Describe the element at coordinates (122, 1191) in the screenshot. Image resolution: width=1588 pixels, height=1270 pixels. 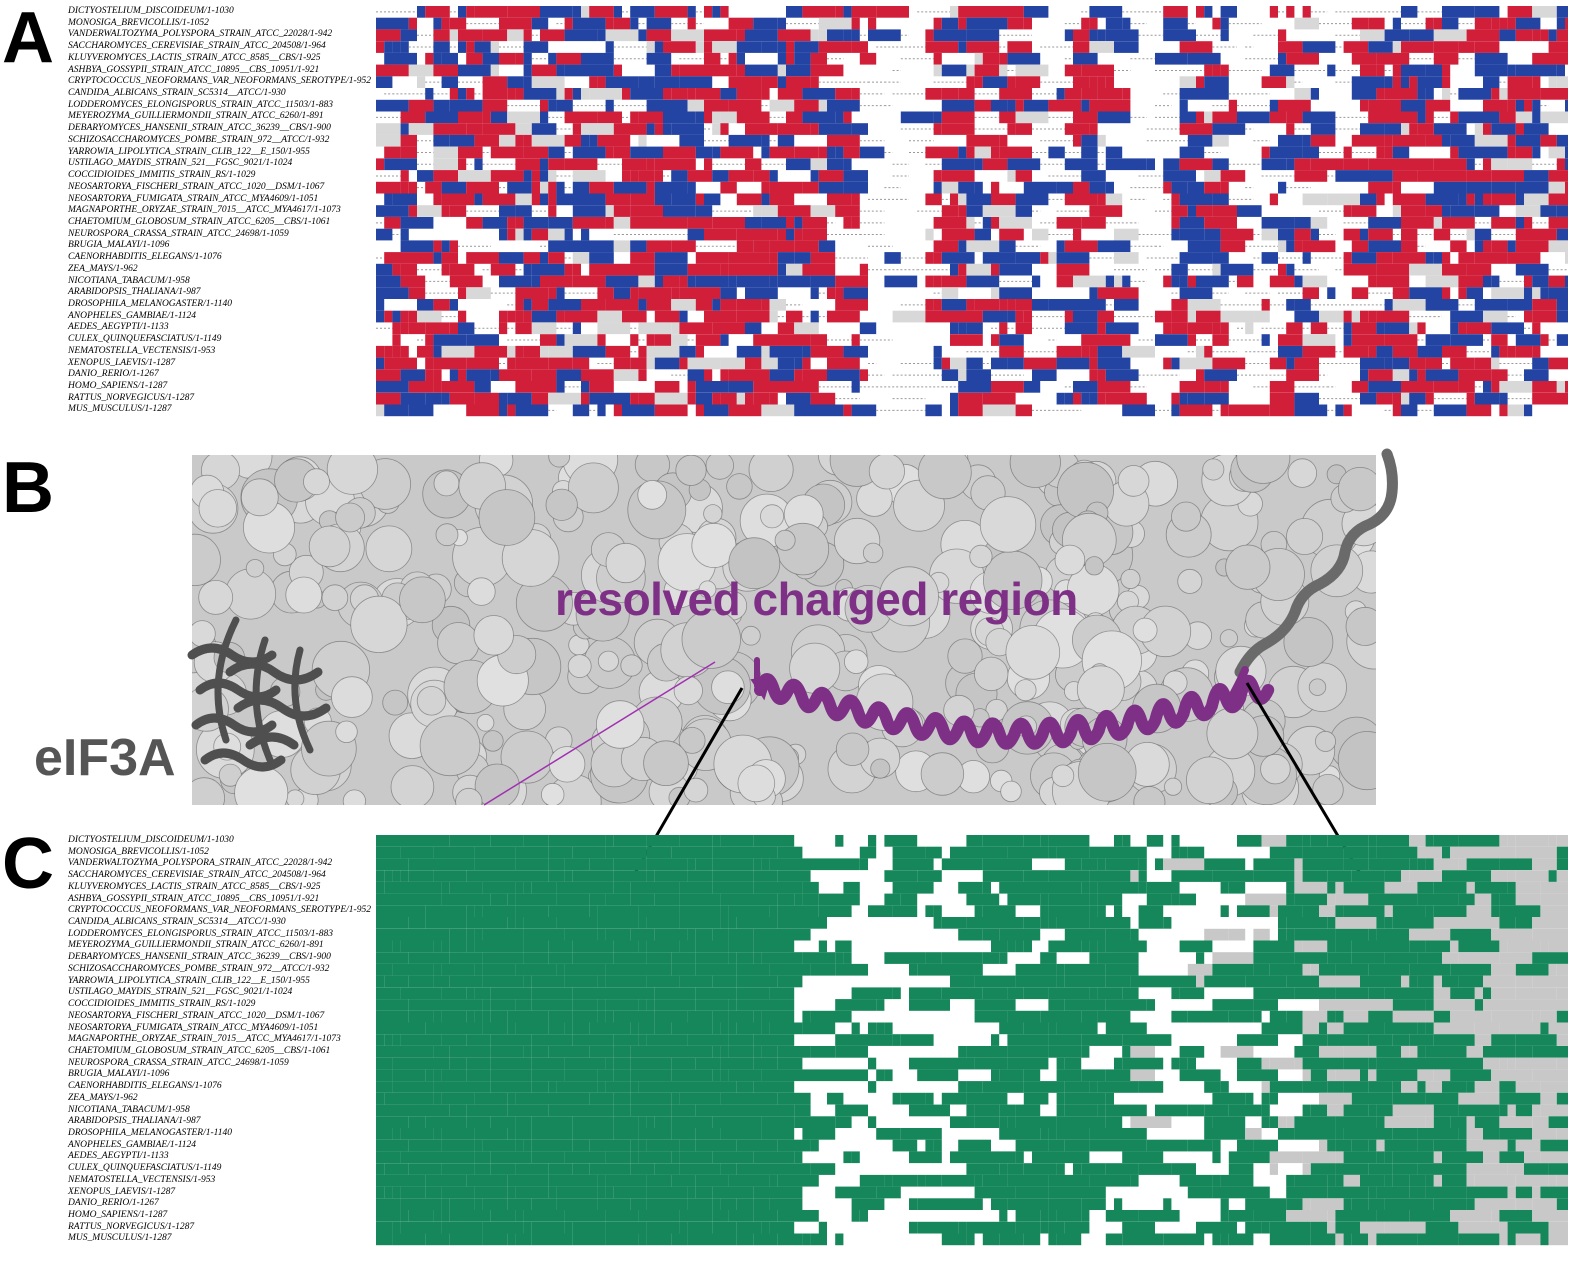
I see `species-name: XENOPUS_LAEVIS/1-1287` at that location.